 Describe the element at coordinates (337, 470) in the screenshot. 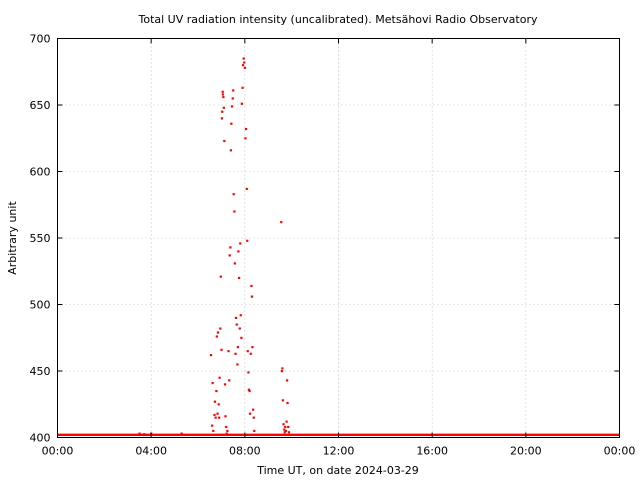

I see `x-axis-label: Time UT, on date 2024-03-29` at that location.